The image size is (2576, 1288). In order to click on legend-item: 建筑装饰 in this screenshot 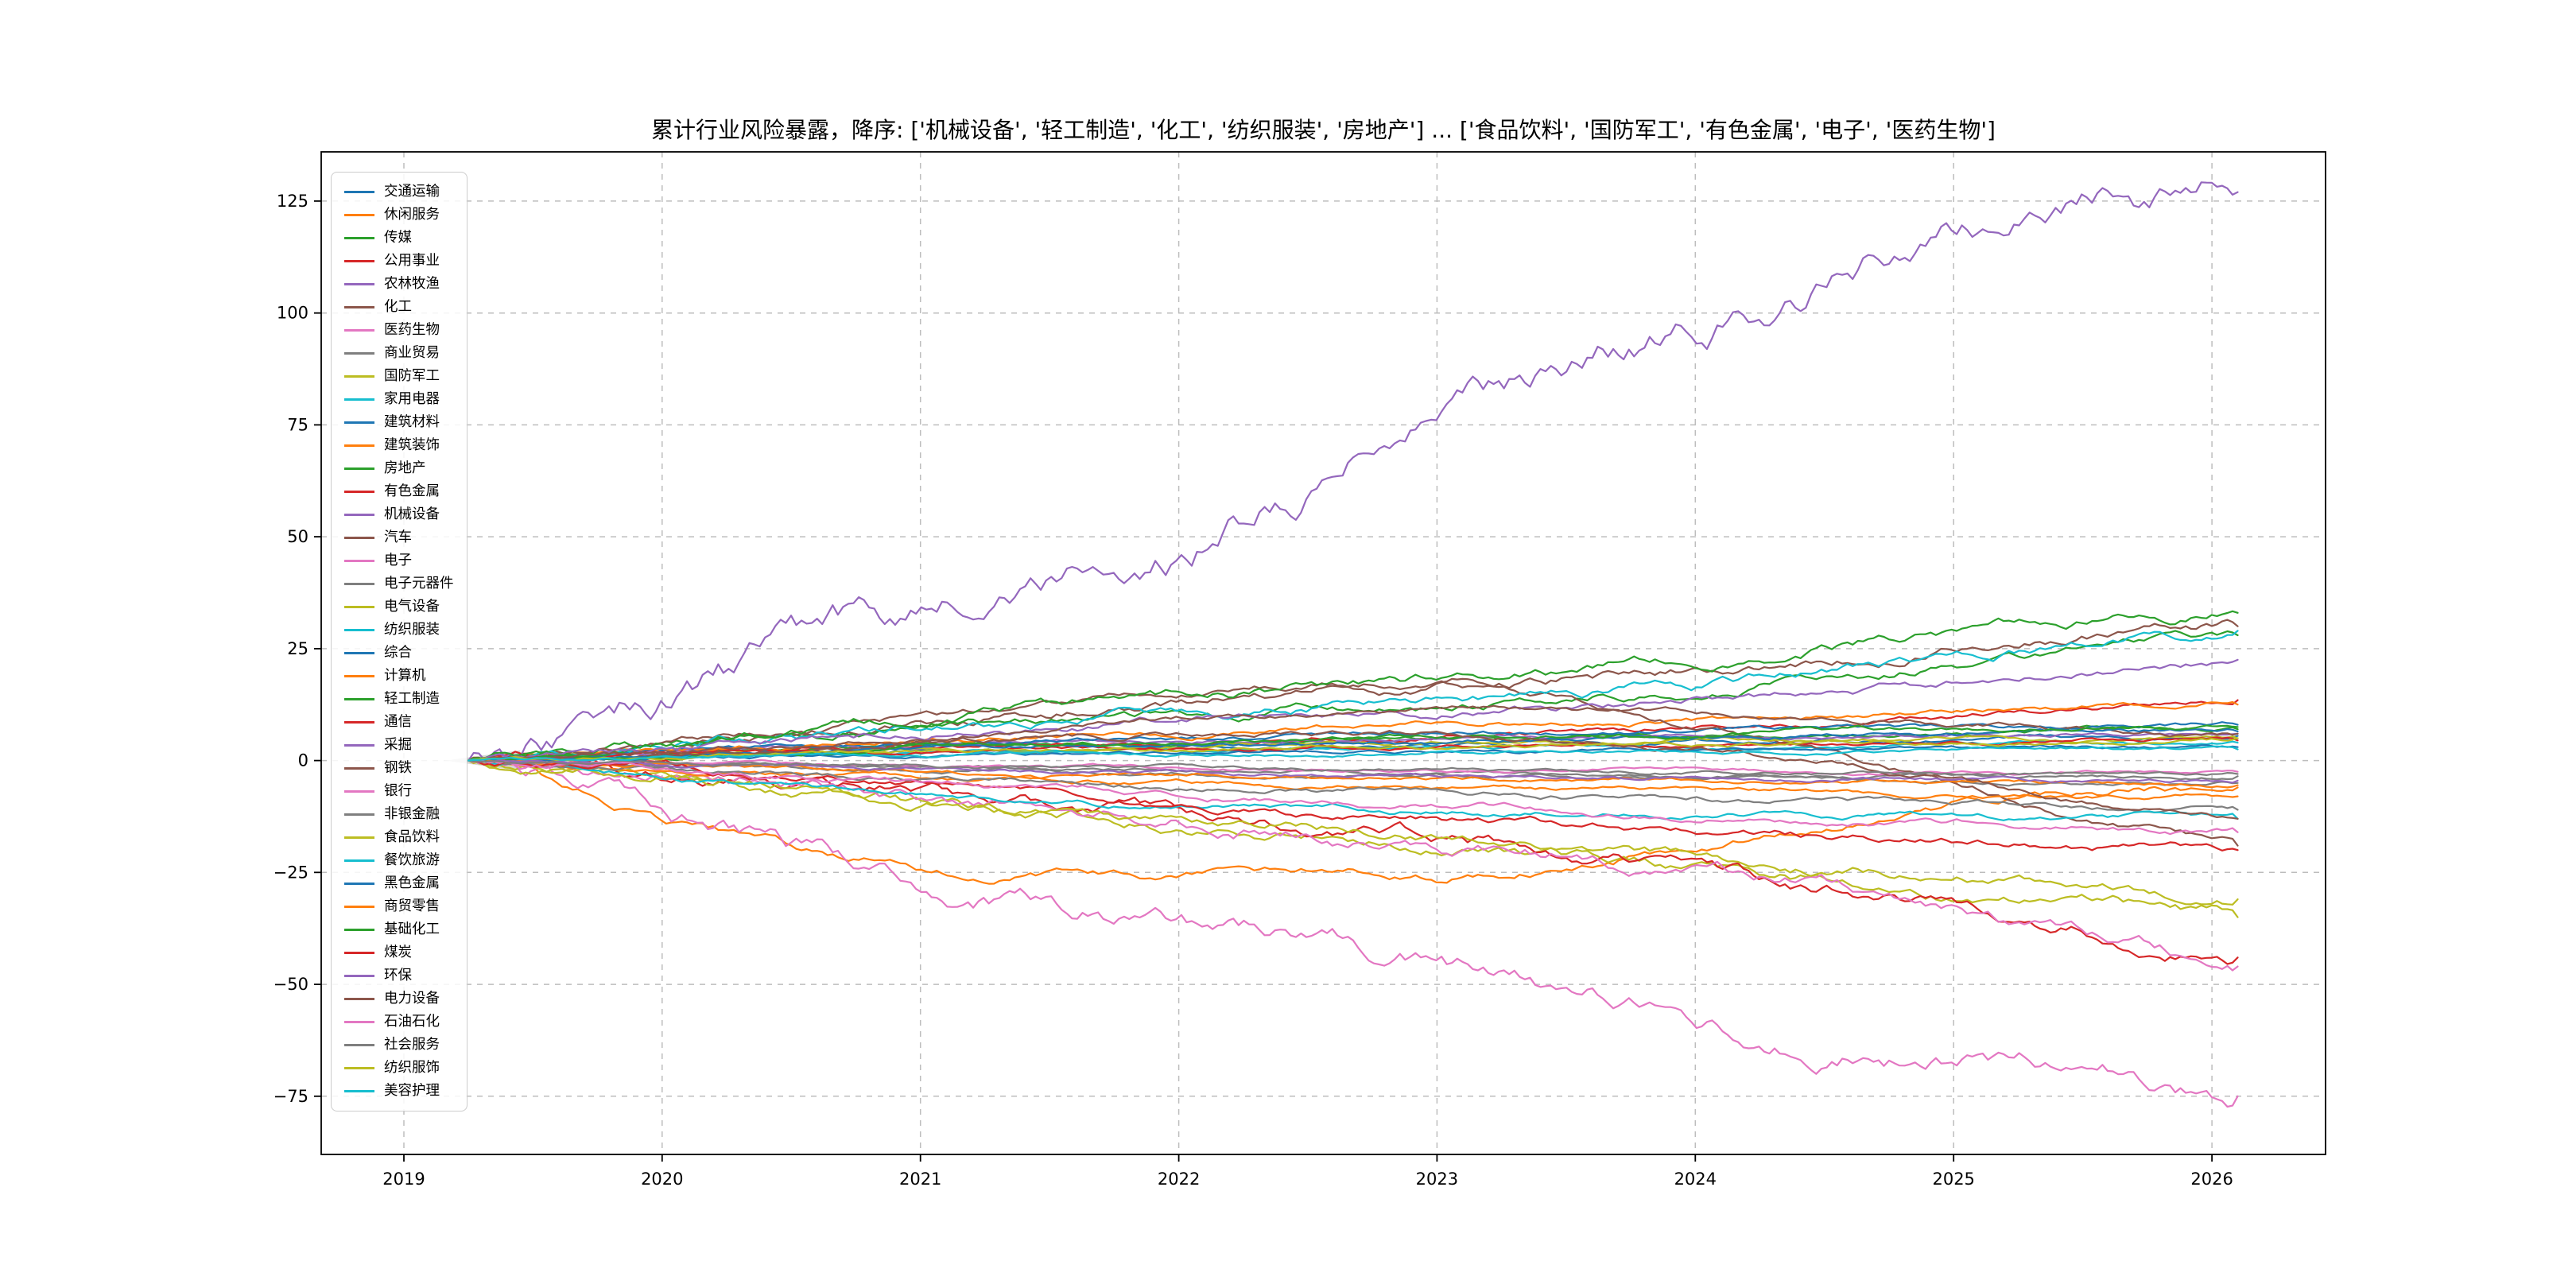, I will do `click(399, 445)`.